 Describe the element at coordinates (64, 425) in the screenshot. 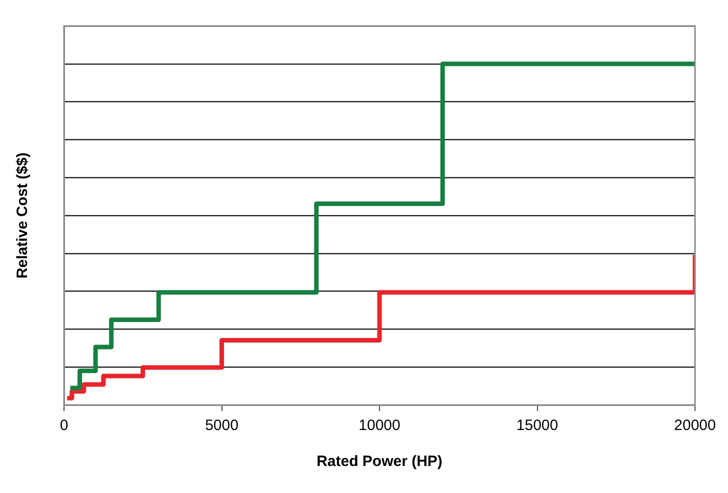

I see `x-tick-label: 0` at that location.